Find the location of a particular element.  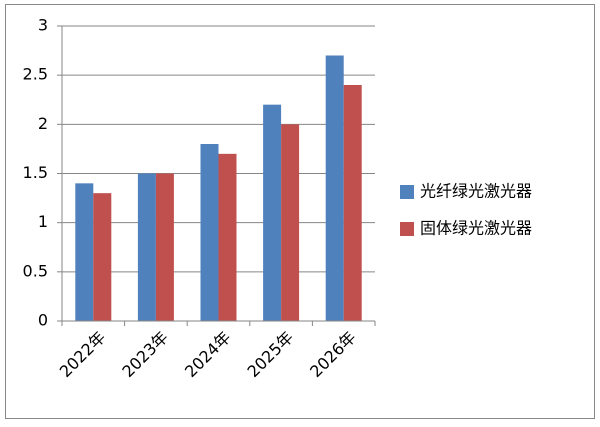

legend-label: 固体绿光激光器 is located at coordinates (476, 228).